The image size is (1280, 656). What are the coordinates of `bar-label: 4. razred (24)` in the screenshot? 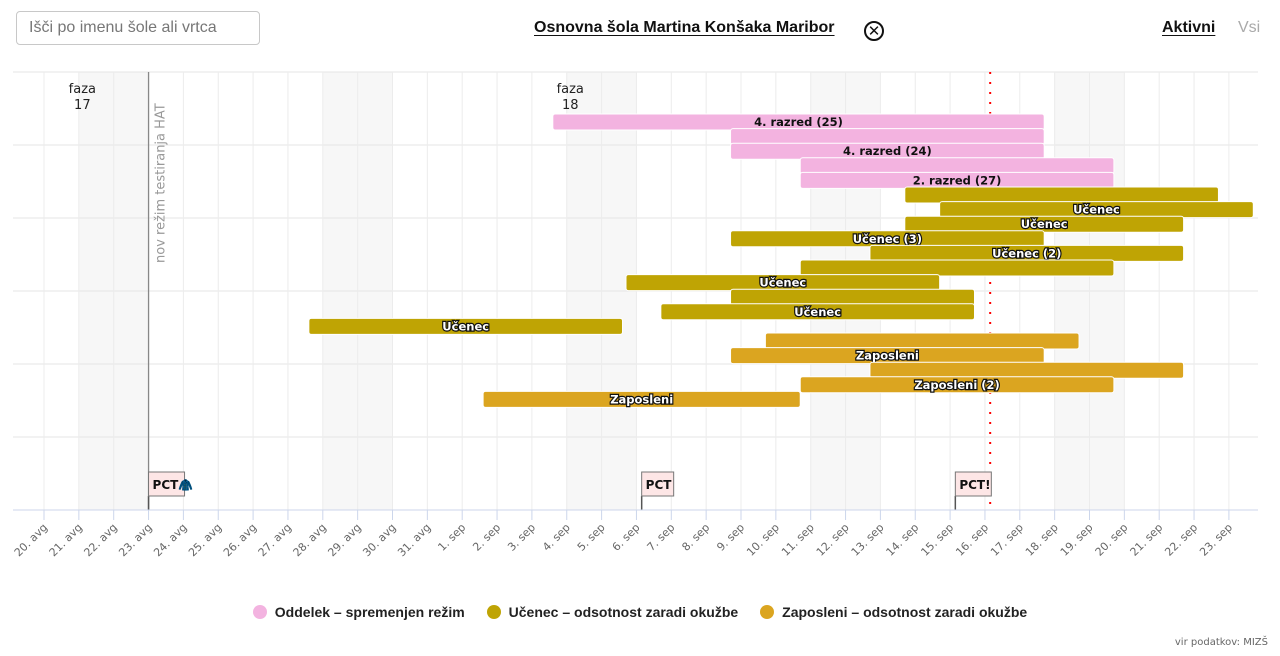 It's located at (887, 151).